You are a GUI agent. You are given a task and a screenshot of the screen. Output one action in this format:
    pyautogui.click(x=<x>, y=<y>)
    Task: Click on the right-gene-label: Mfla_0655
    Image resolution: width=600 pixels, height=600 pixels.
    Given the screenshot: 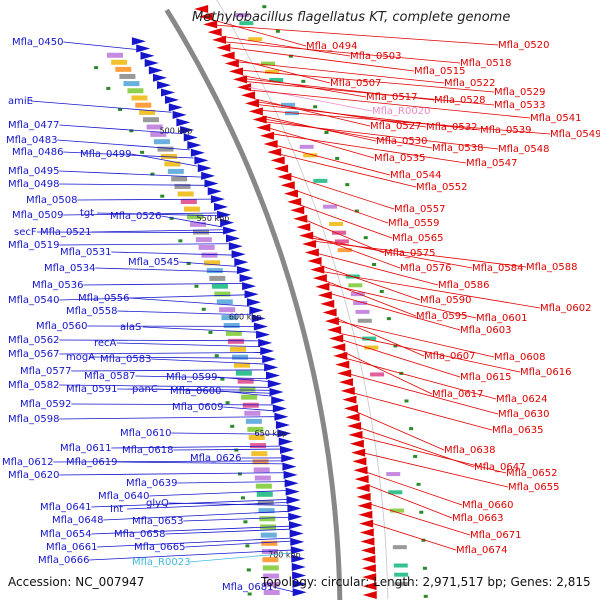 What is the action you would take?
    pyautogui.click(x=534, y=487)
    